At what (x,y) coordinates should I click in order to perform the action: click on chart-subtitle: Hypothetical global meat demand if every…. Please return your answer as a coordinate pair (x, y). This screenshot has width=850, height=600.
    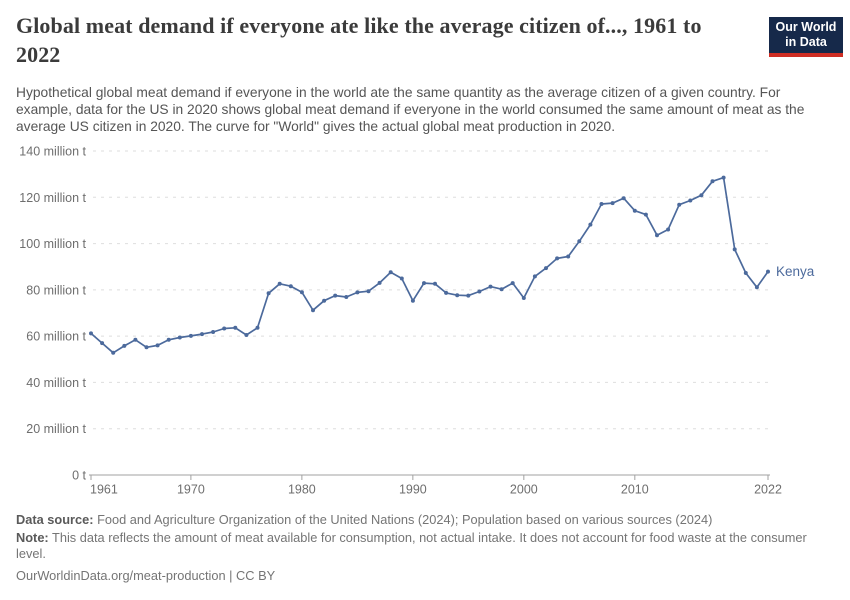
    Looking at the image, I should click on (410, 109).